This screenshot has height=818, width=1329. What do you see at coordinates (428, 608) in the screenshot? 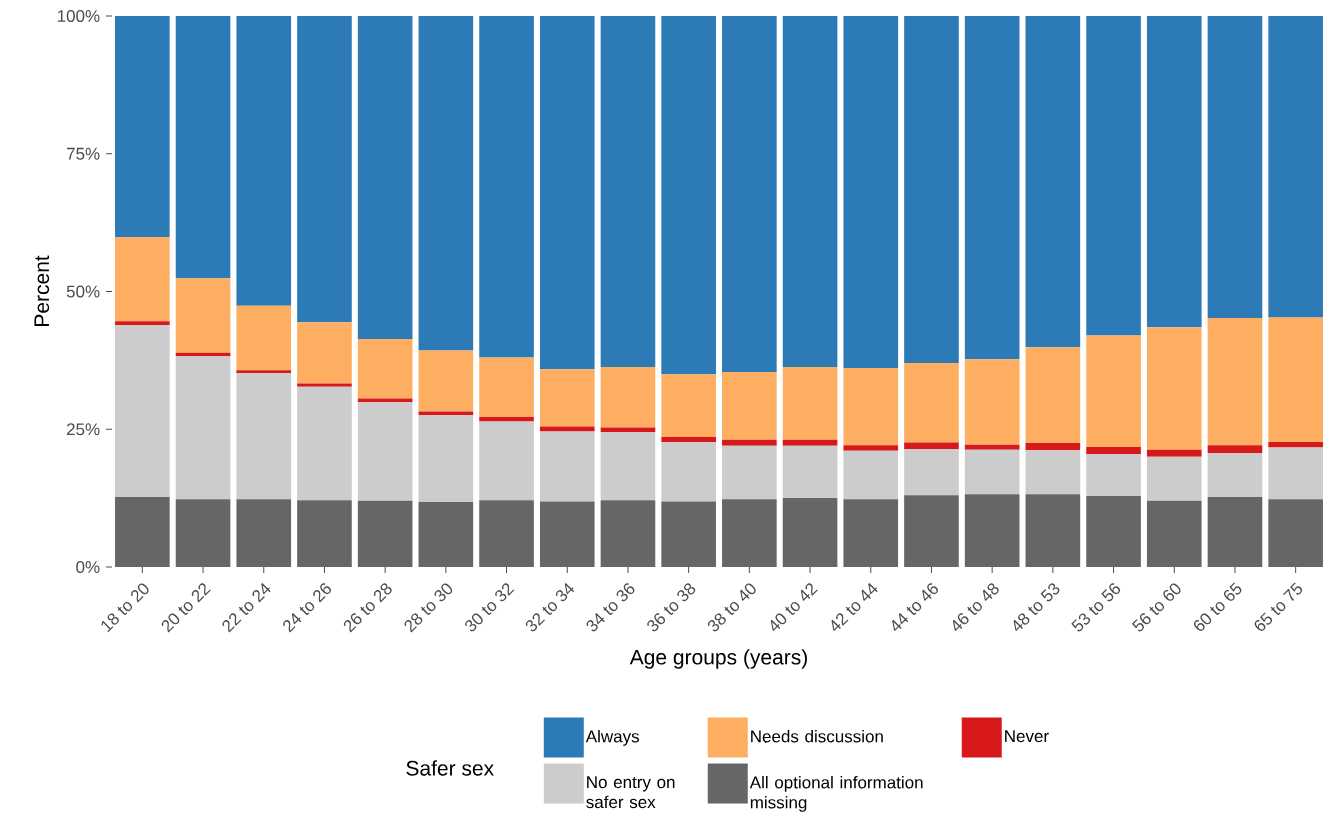
I see `x-tick-label: 28 to 30` at bounding box center [428, 608].